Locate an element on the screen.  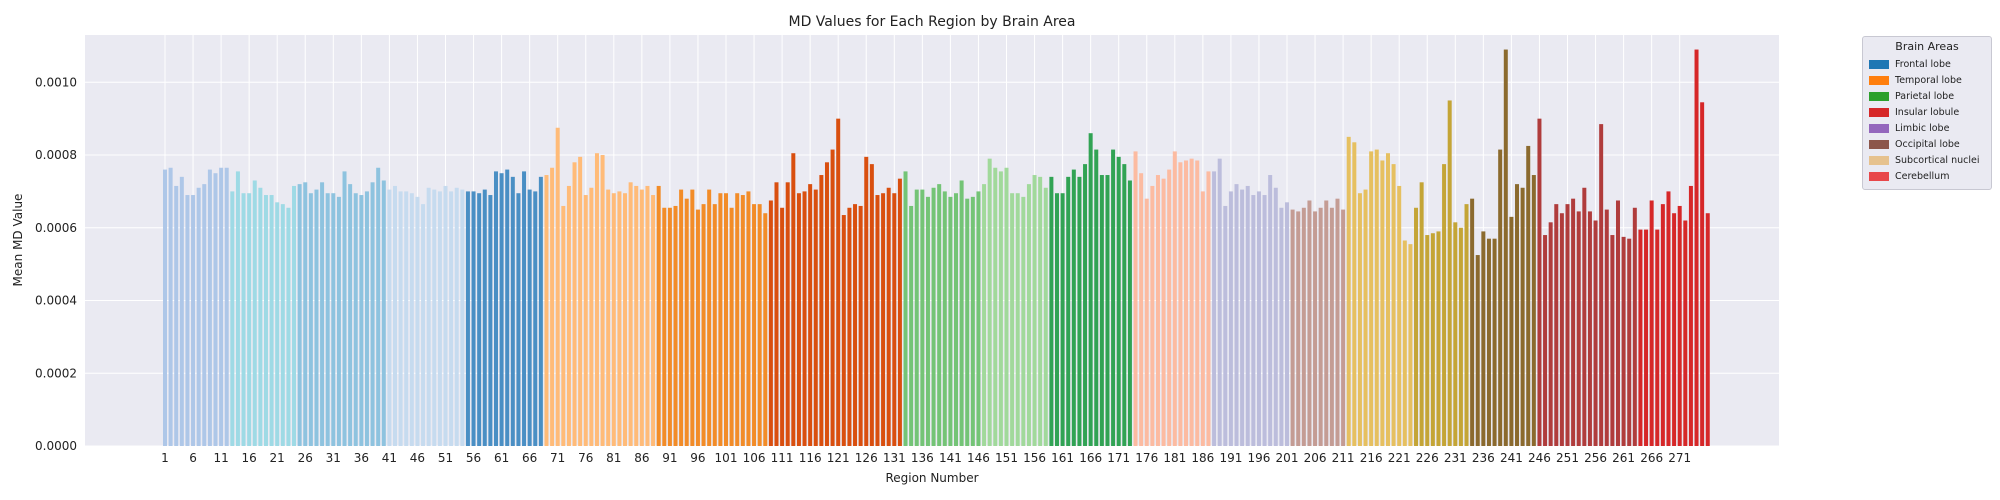
legend-item: Frontal lobe is located at coordinates (1927, 64).